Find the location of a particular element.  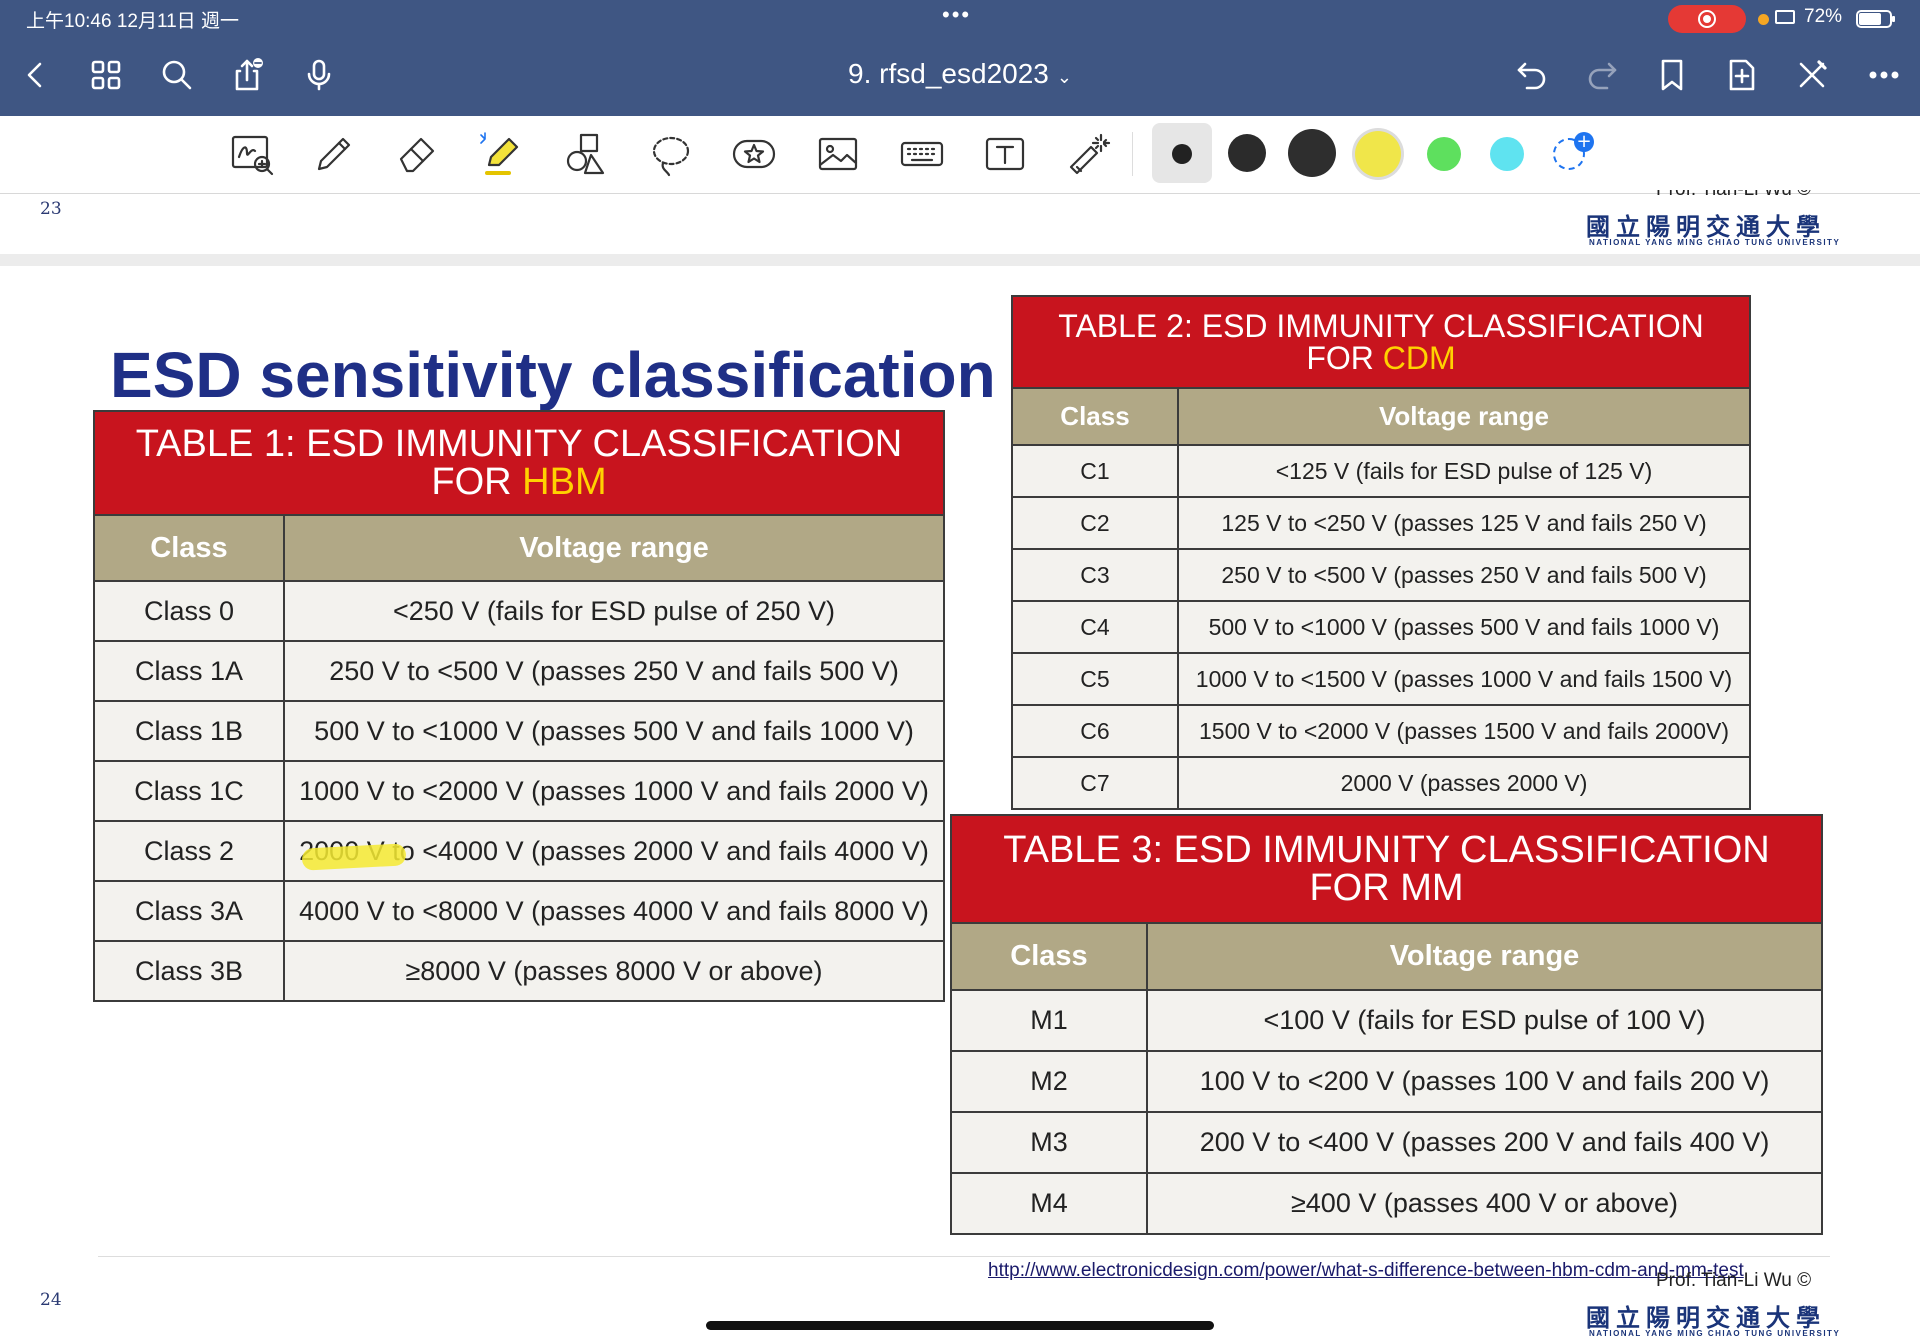

page-number: 24 is located at coordinates (51, 1300).